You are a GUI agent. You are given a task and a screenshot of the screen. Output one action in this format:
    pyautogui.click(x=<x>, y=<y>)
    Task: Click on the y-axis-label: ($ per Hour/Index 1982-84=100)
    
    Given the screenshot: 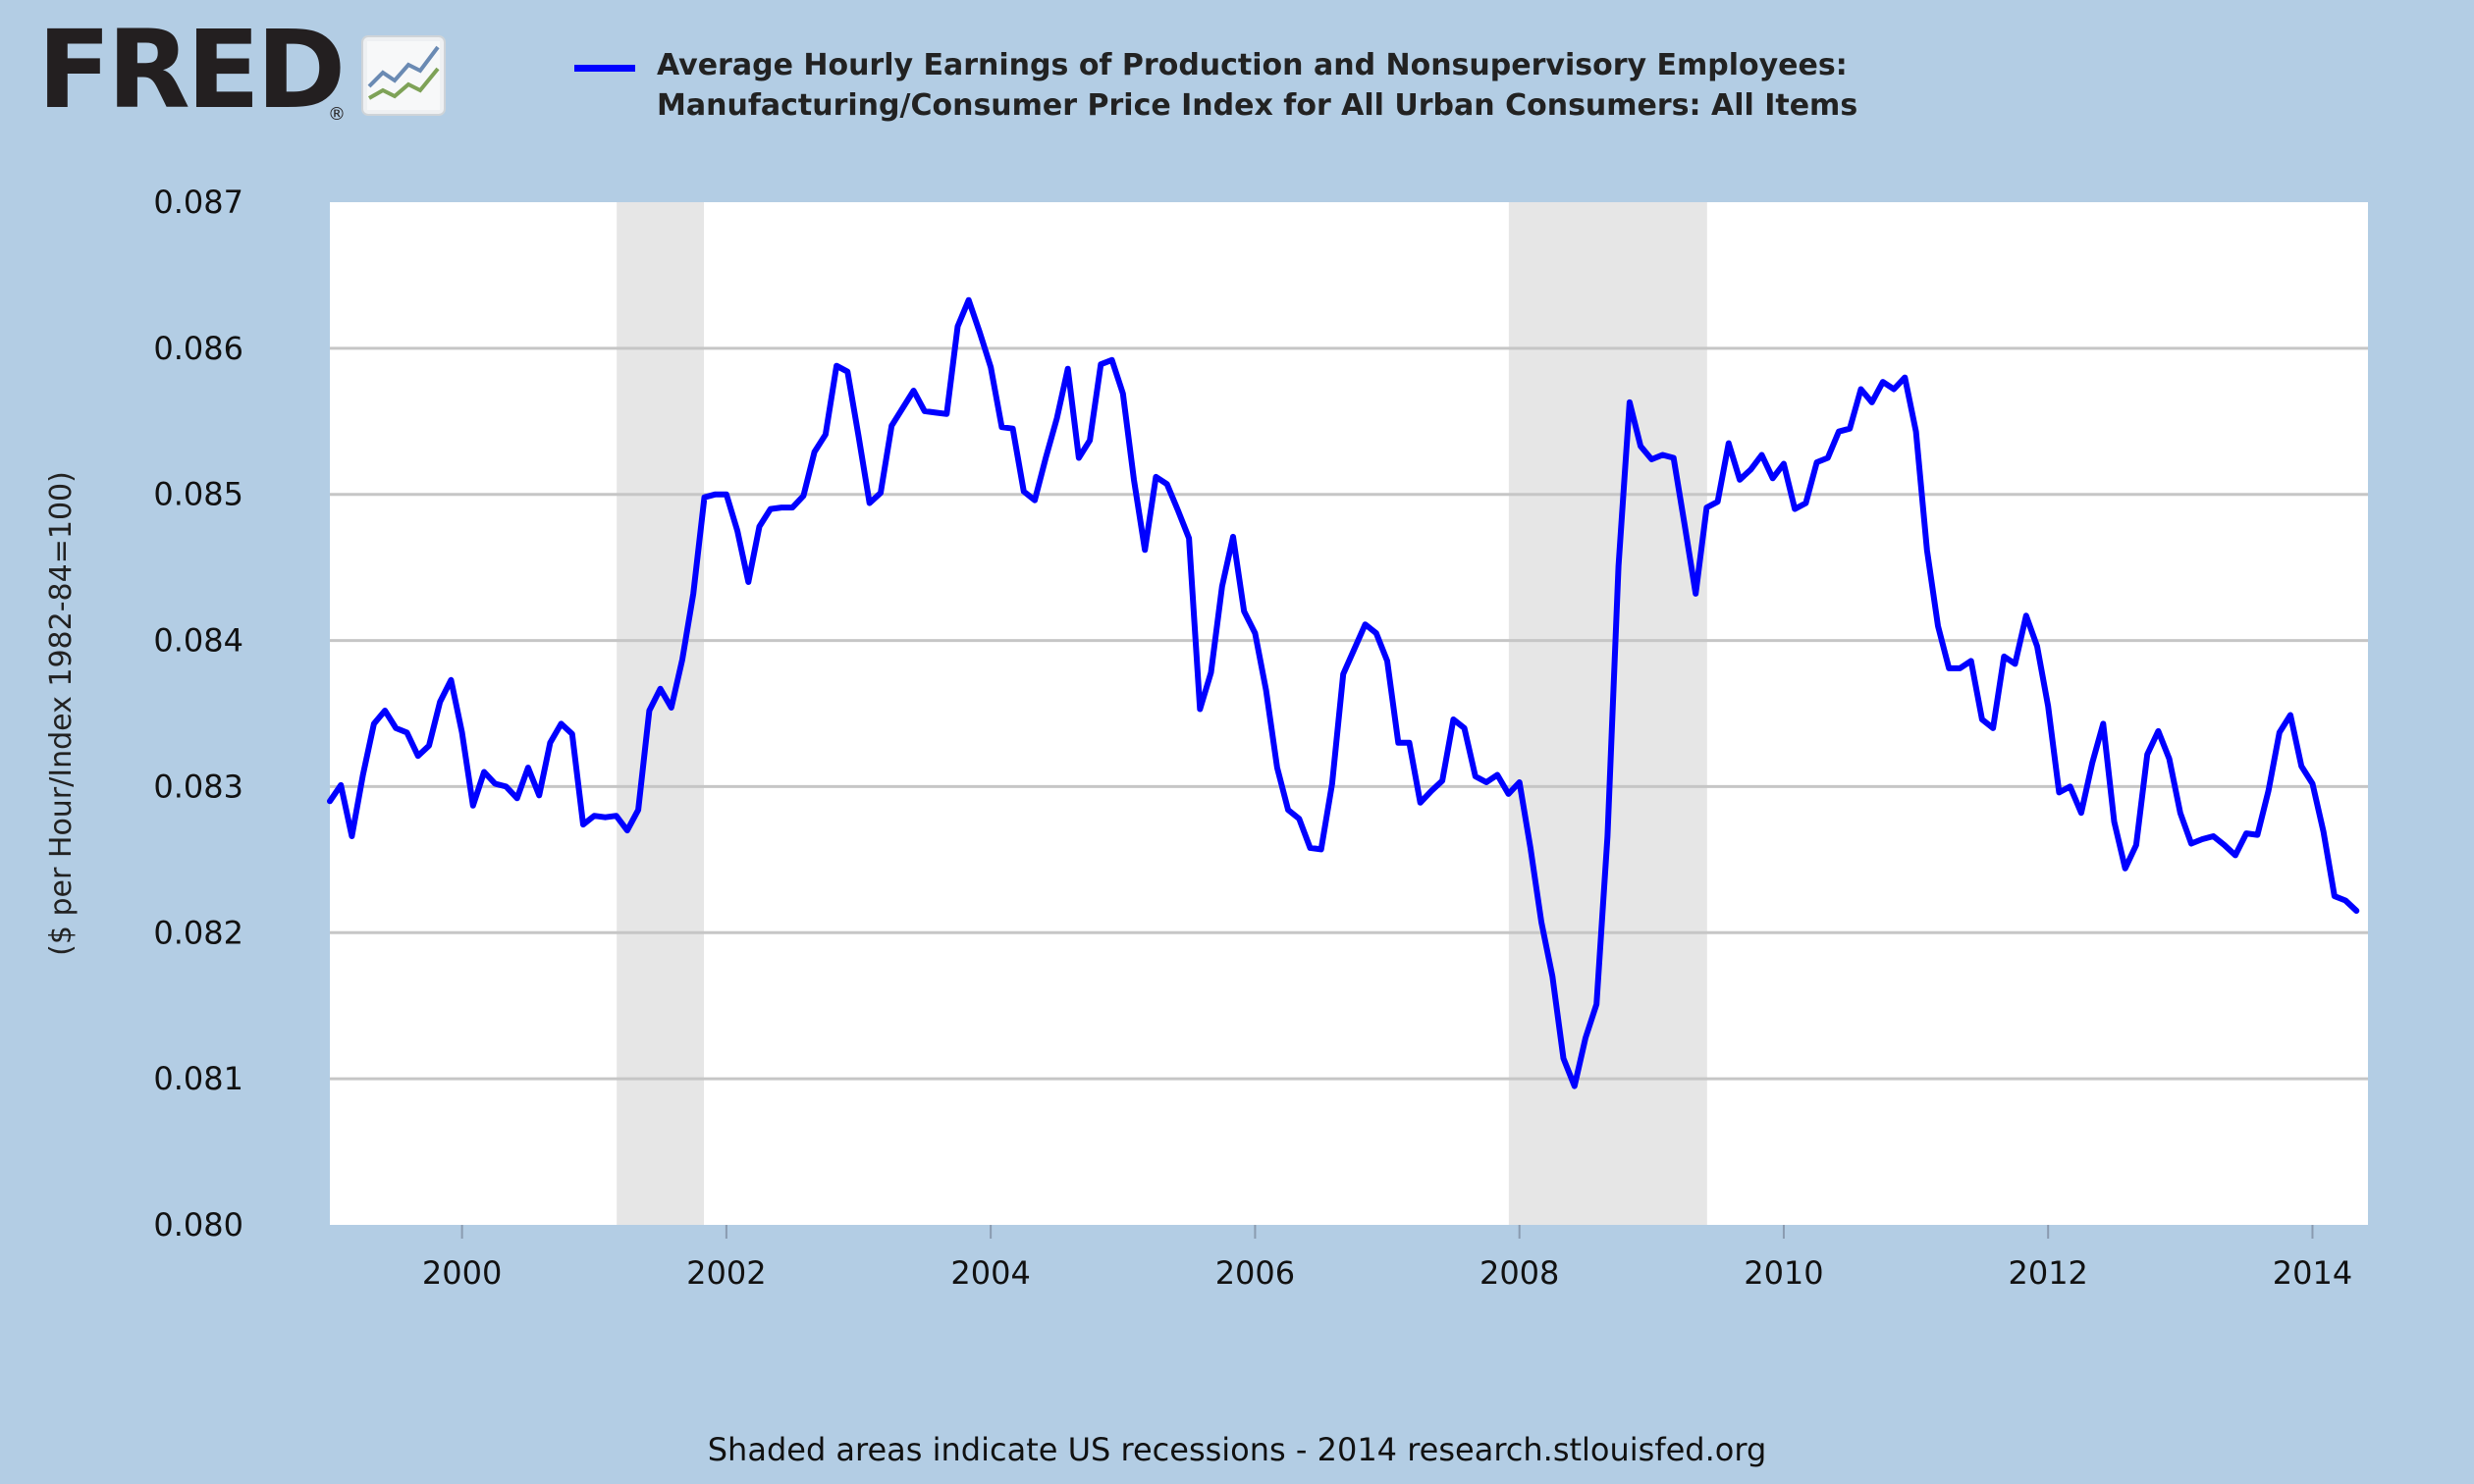 What is the action you would take?
    pyautogui.click(x=61, y=713)
    